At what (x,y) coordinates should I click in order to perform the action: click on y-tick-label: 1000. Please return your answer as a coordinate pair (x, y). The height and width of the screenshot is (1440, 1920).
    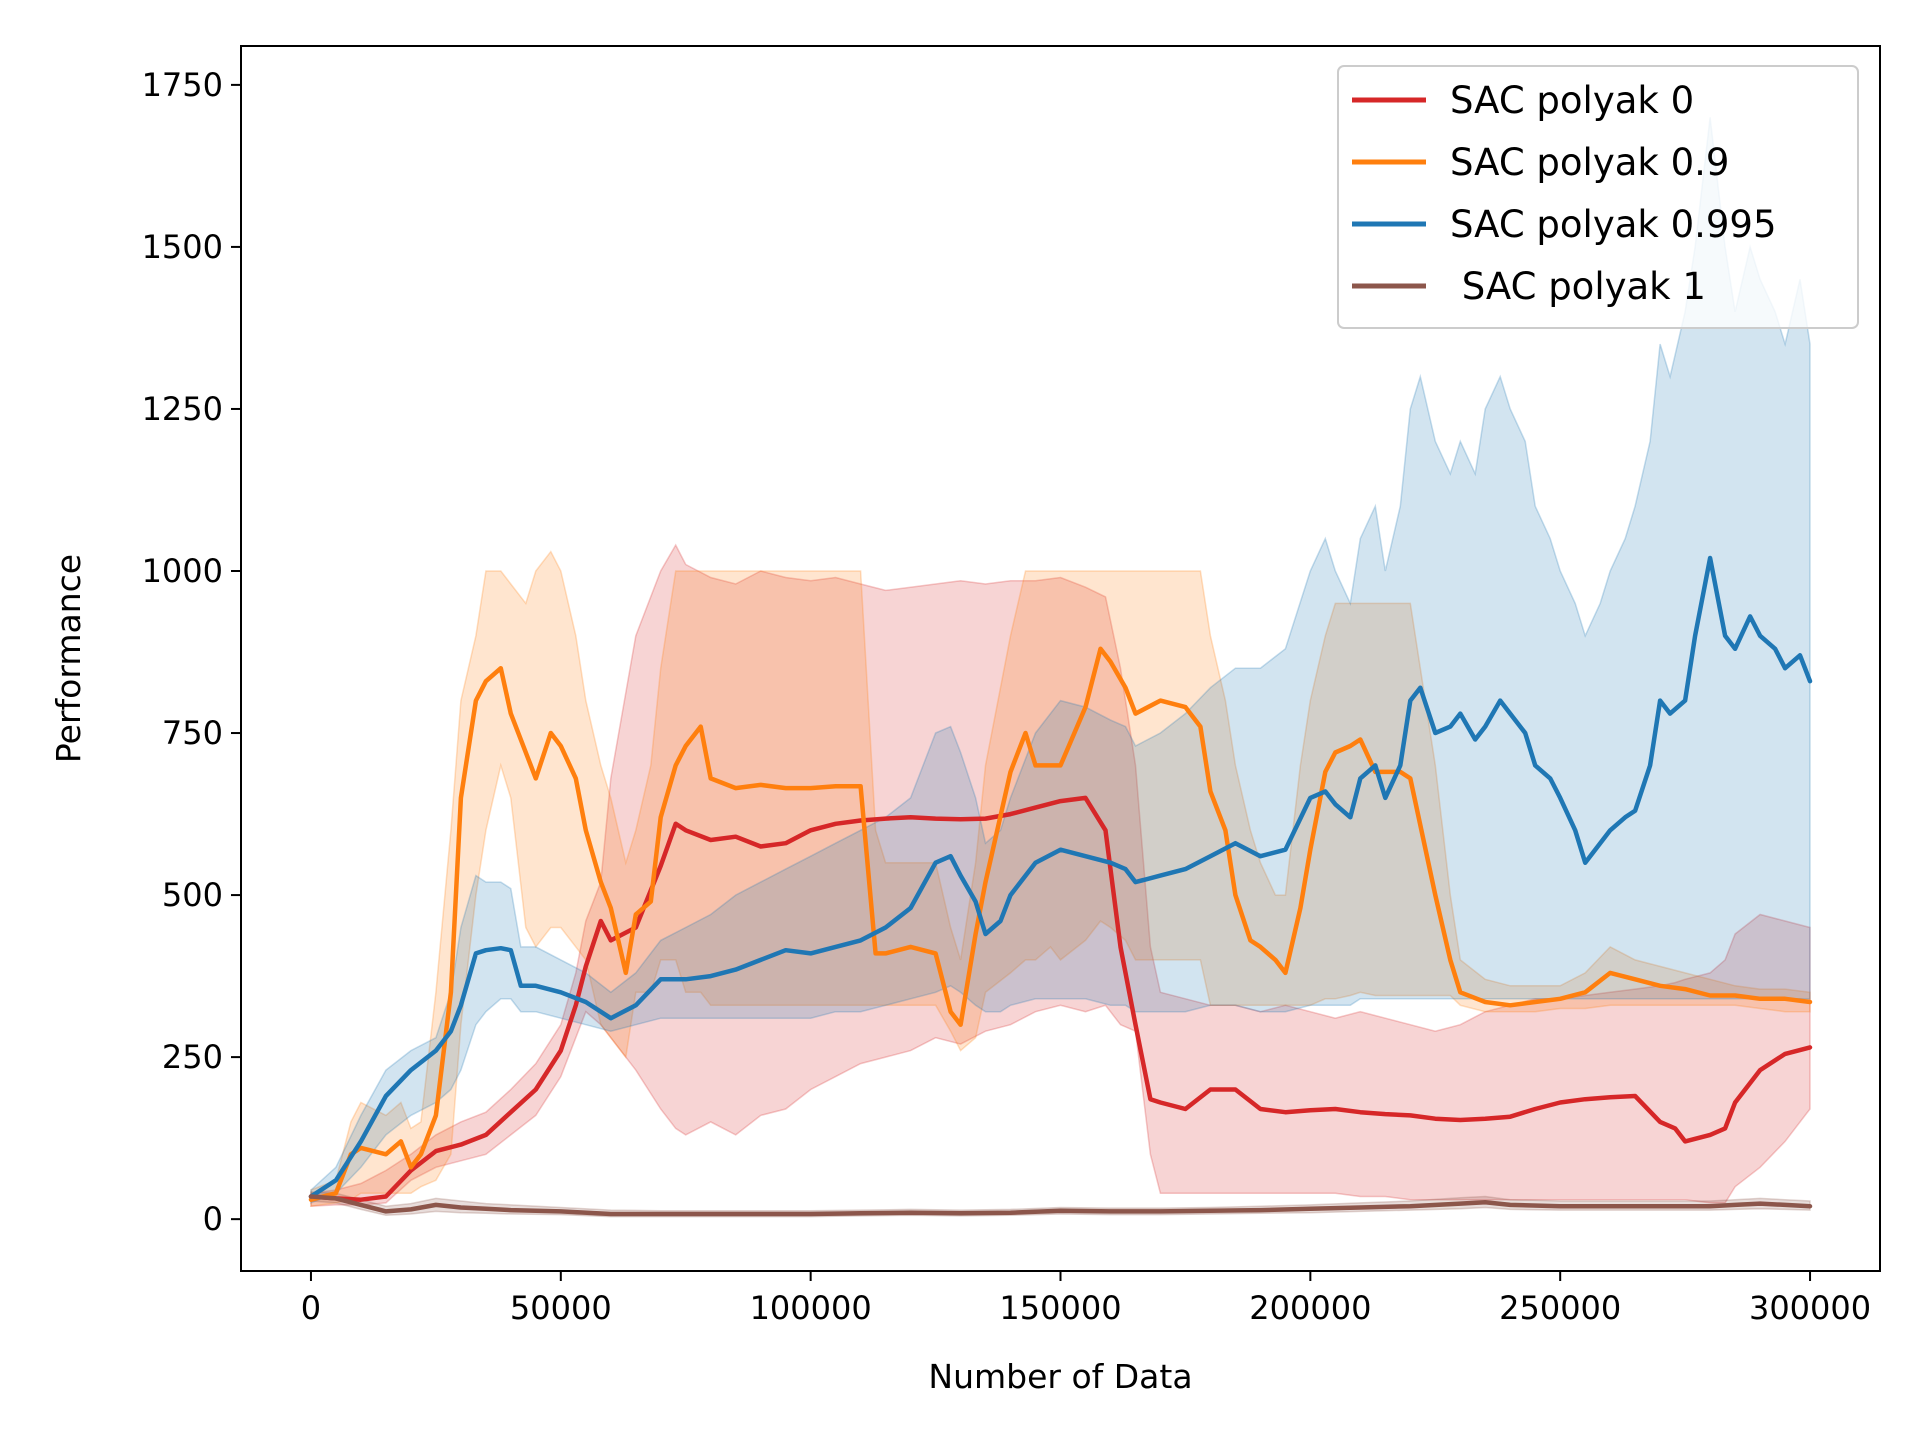
    Looking at the image, I should click on (182, 571).